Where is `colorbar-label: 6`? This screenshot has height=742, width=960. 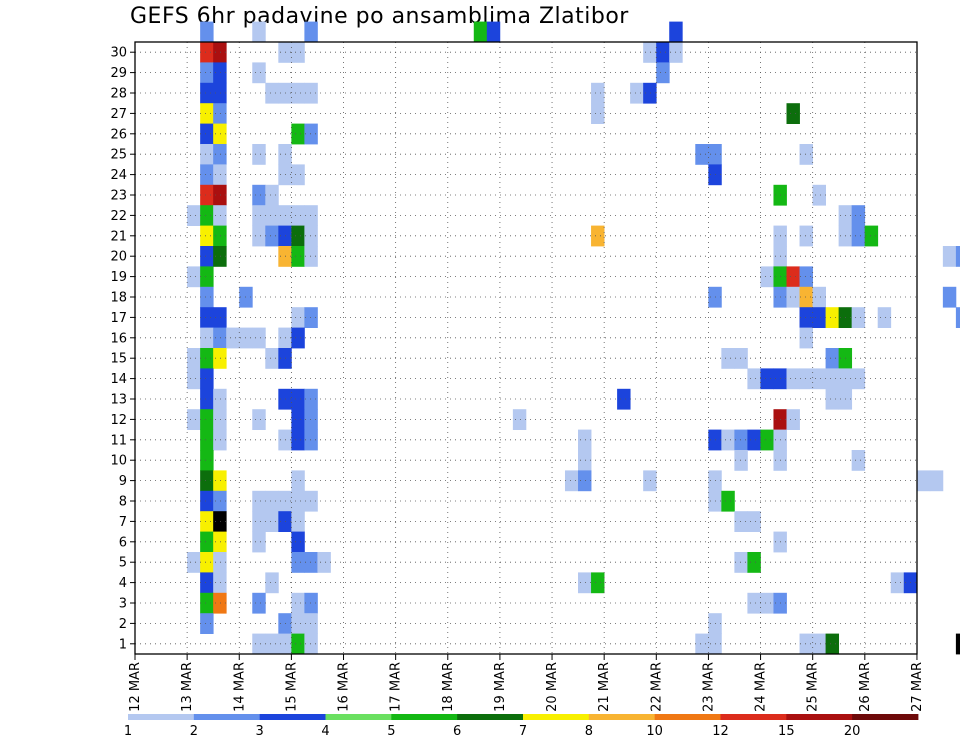
colorbar-label: 6 is located at coordinates (457, 731).